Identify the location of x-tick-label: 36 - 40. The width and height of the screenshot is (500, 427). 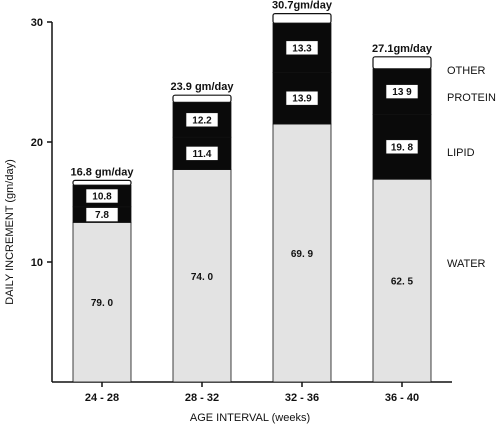
(402, 398).